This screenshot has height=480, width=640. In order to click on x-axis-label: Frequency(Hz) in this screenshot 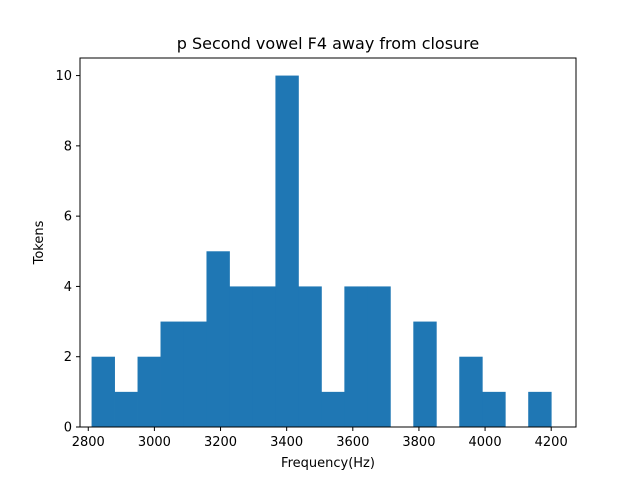, I will do `click(328, 463)`.